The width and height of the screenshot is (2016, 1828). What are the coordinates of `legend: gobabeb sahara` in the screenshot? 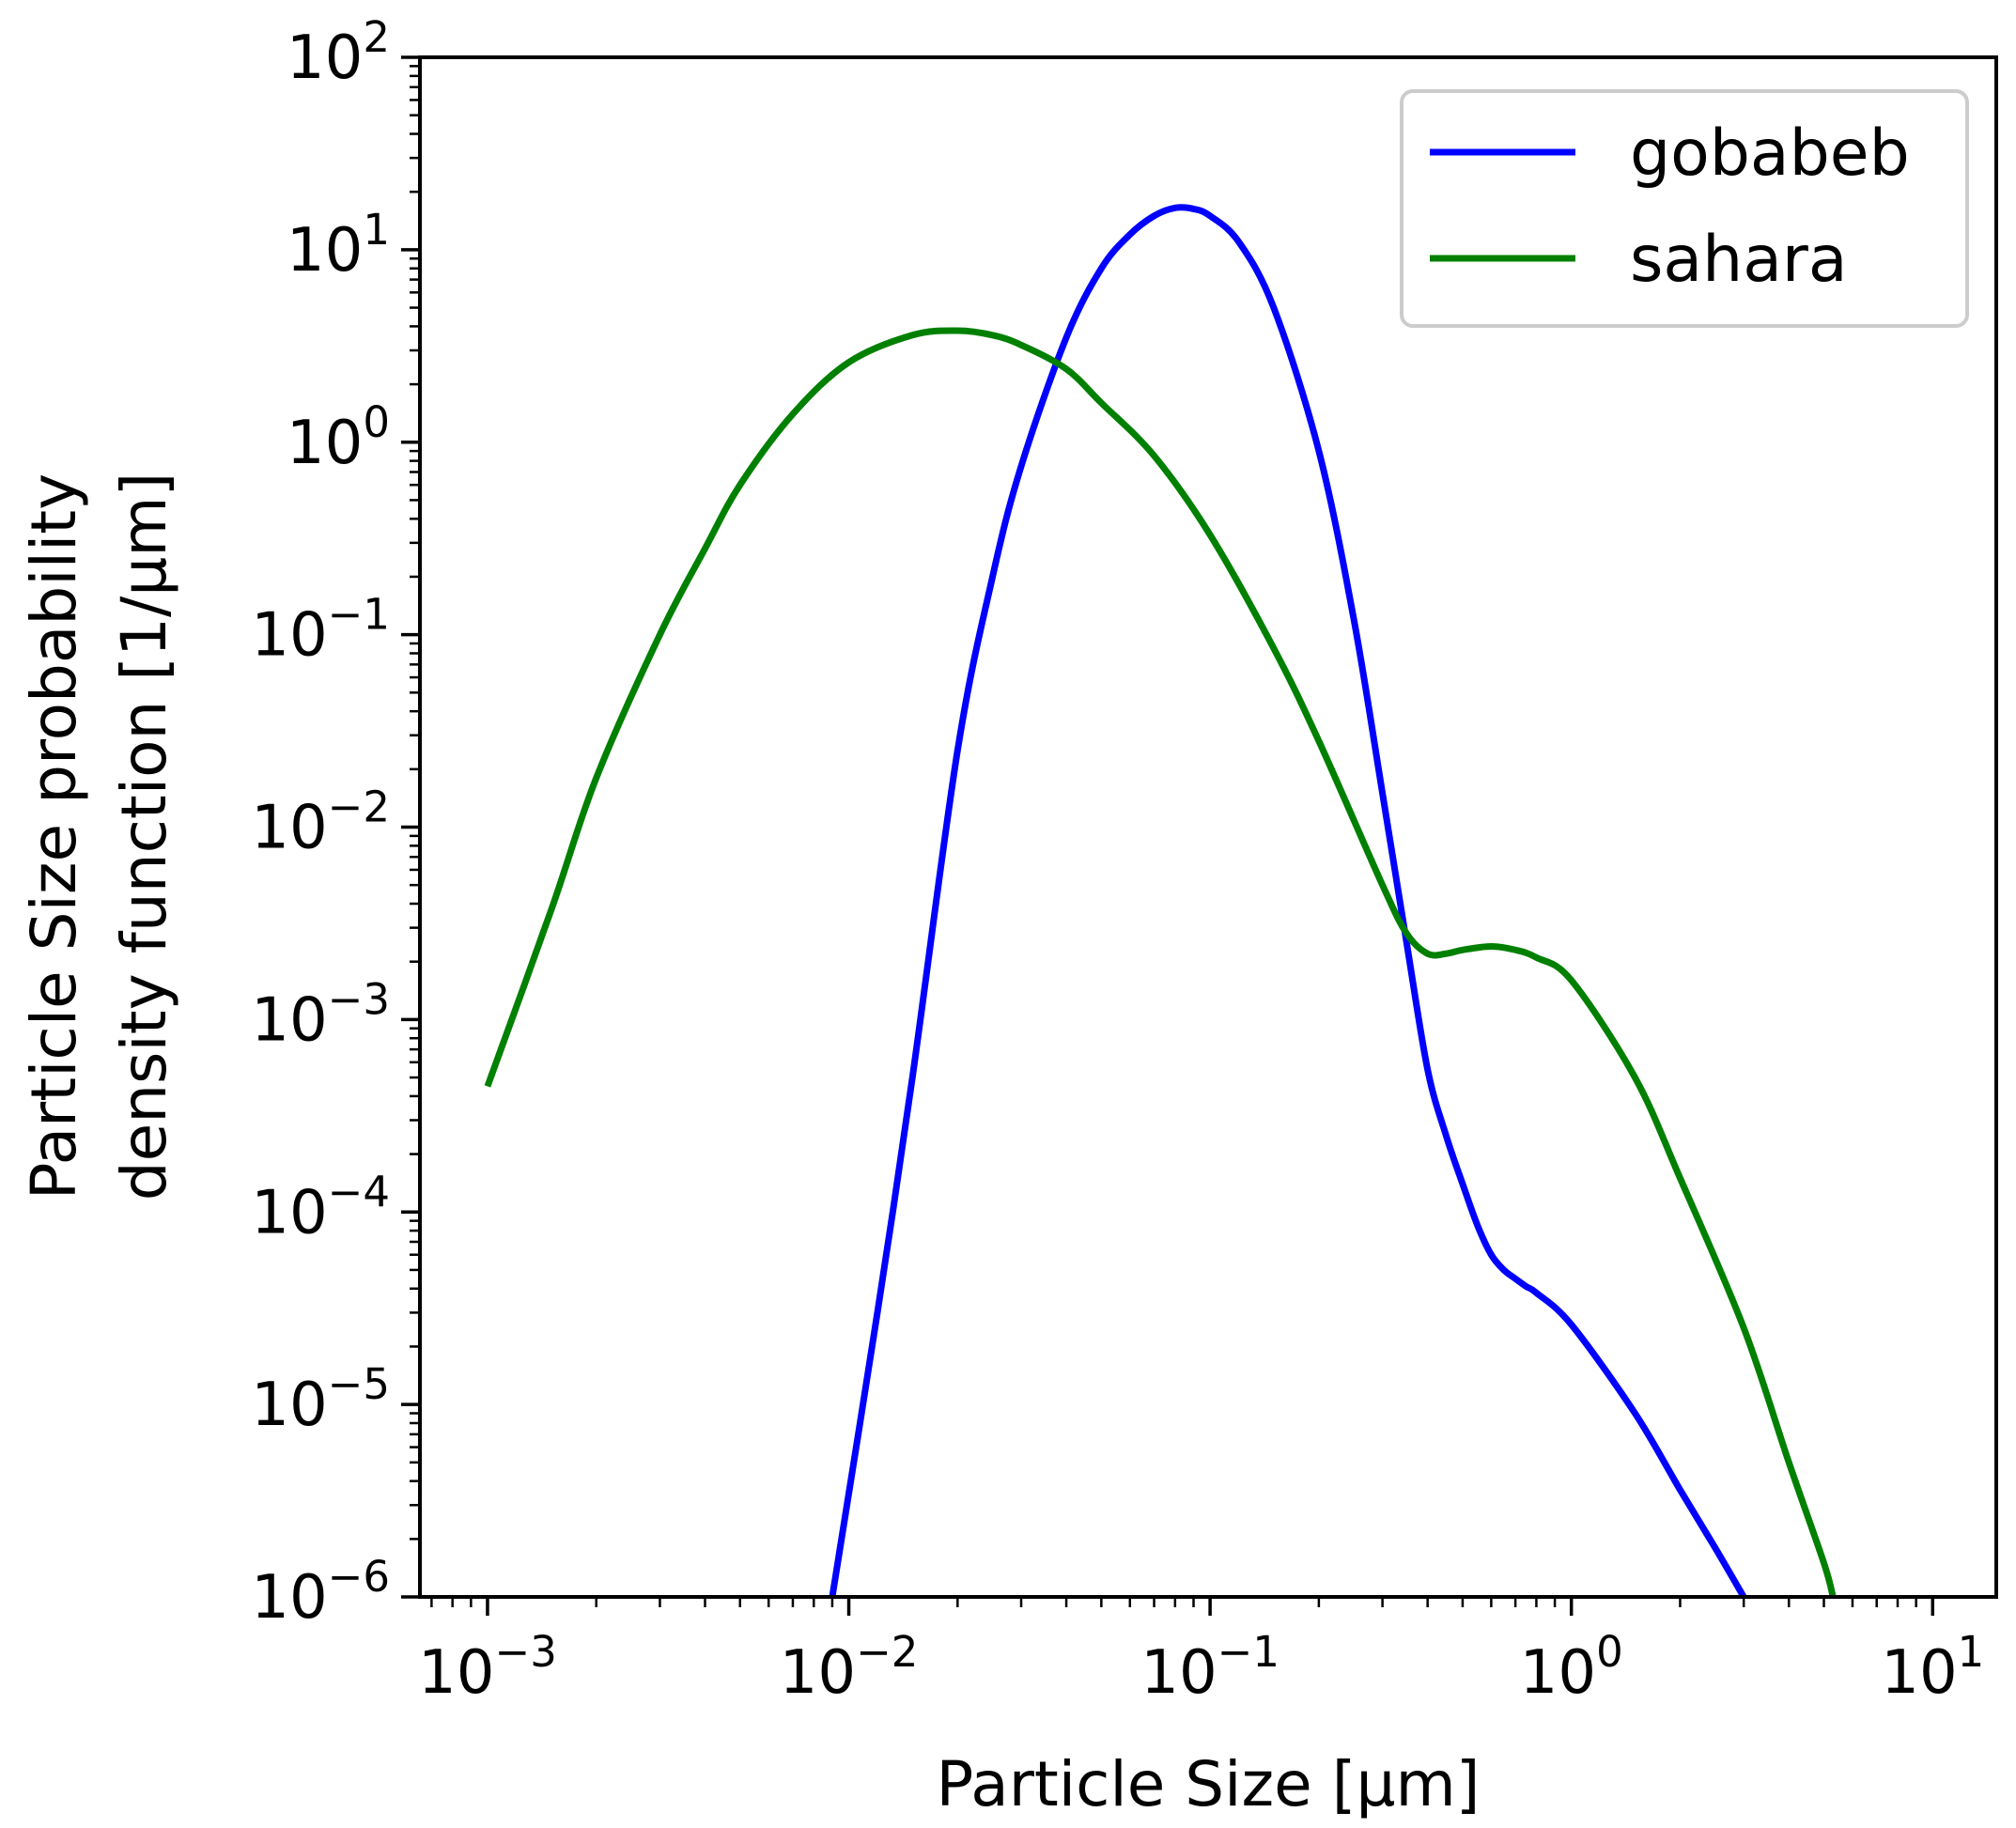 It's located at (1684, 208).